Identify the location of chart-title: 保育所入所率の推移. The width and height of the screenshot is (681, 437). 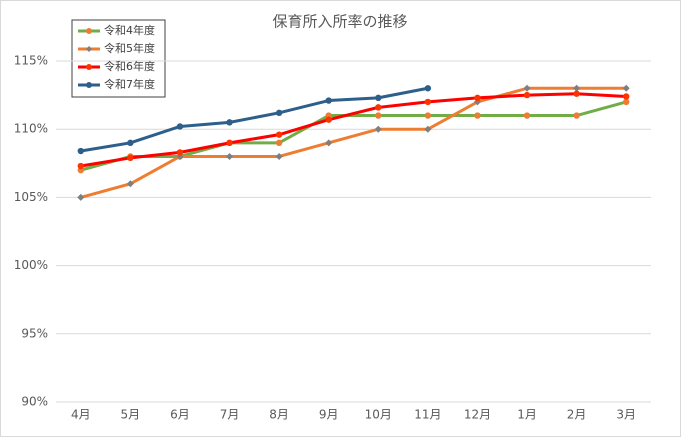
(339, 22).